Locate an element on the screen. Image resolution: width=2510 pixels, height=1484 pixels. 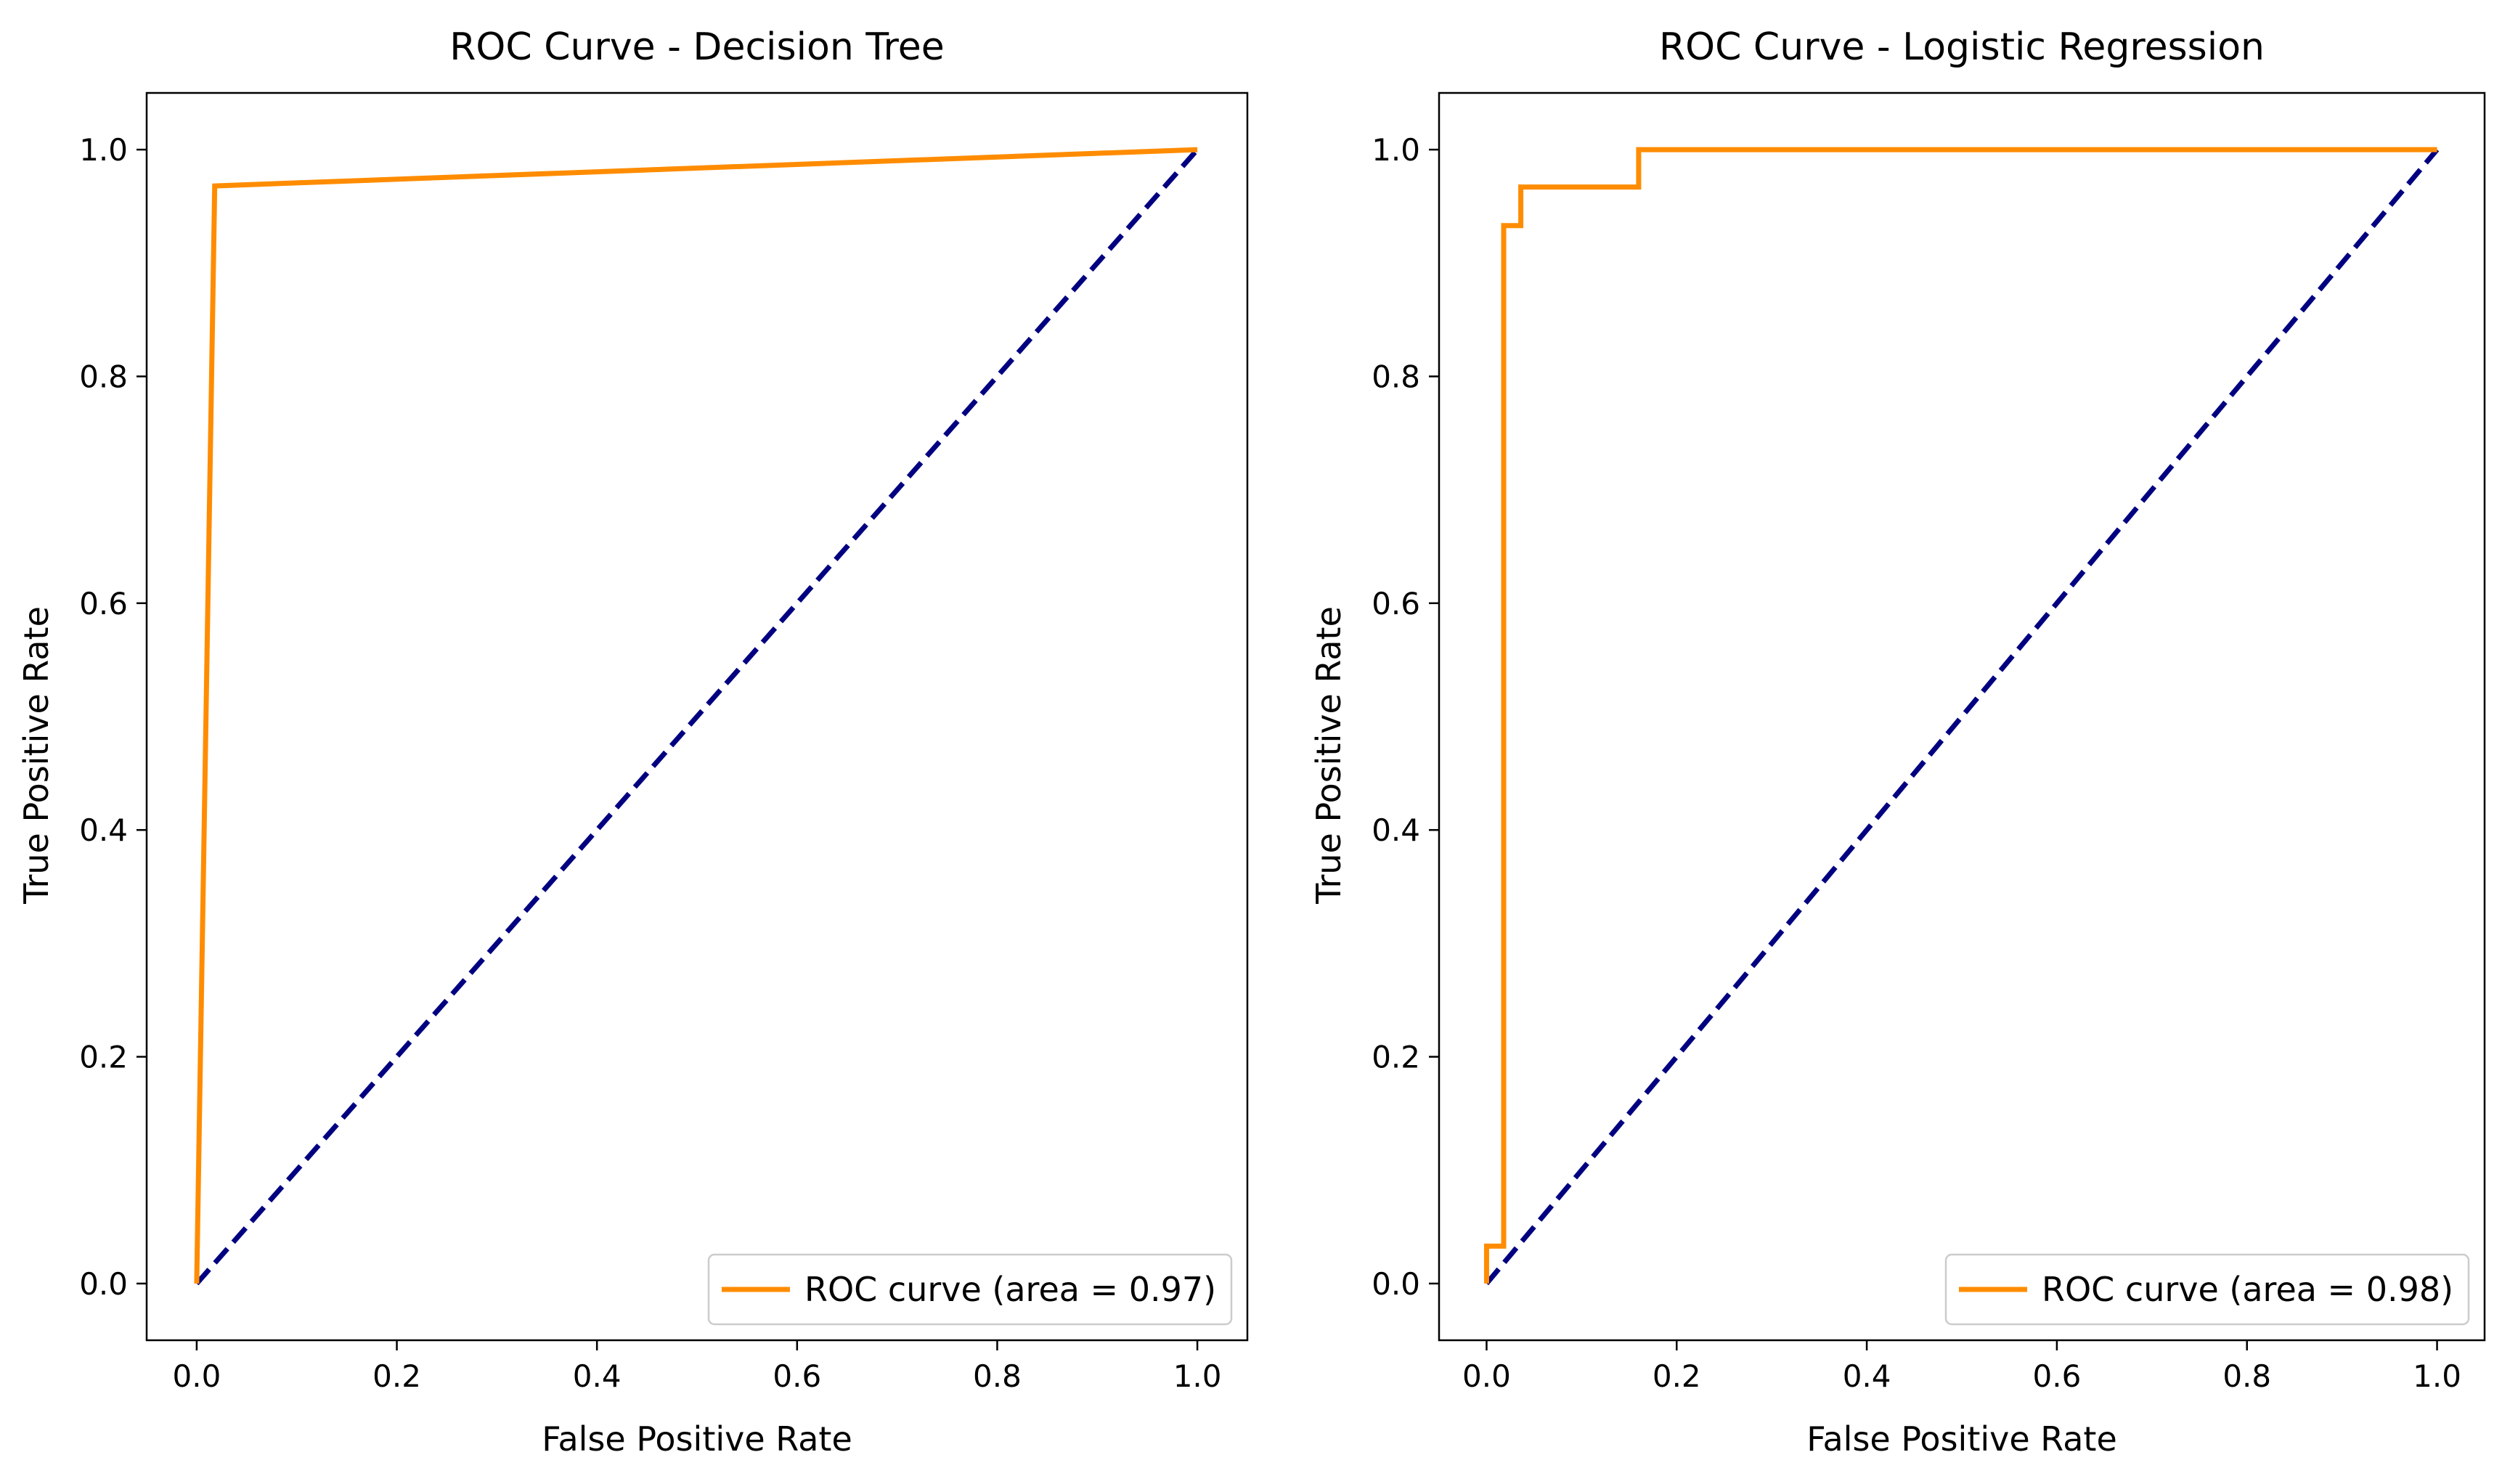
legend-label: ROC curve (area = 0.97) is located at coordinates (1010, 1289).